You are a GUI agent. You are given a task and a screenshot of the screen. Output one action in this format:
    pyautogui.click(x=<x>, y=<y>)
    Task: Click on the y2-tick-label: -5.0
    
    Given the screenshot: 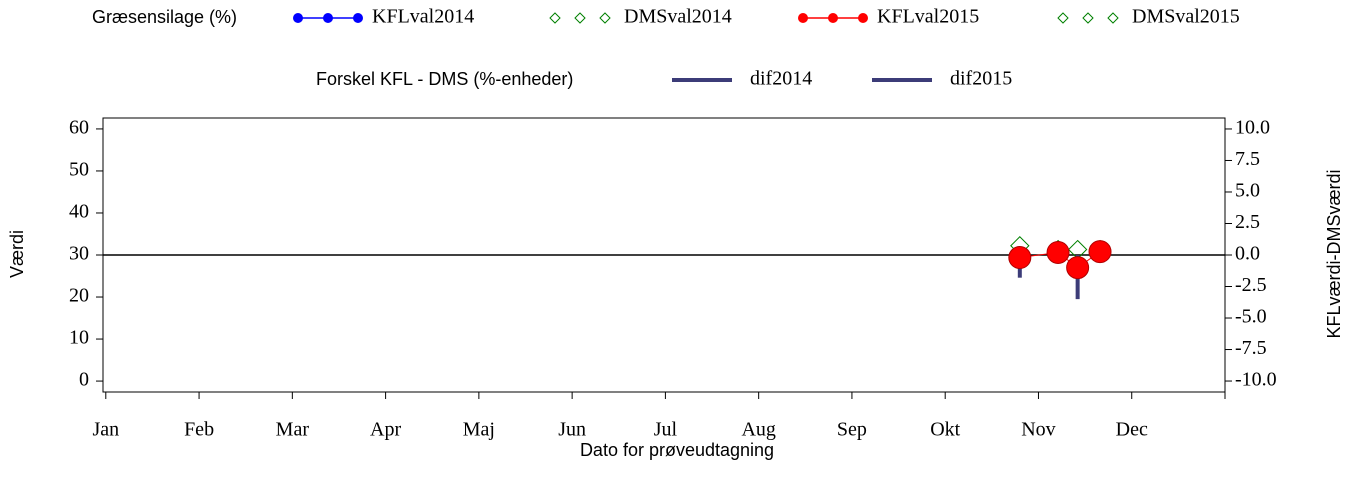 What is the action you would take?
    pyautogui.click(x=1251, y=317)
    